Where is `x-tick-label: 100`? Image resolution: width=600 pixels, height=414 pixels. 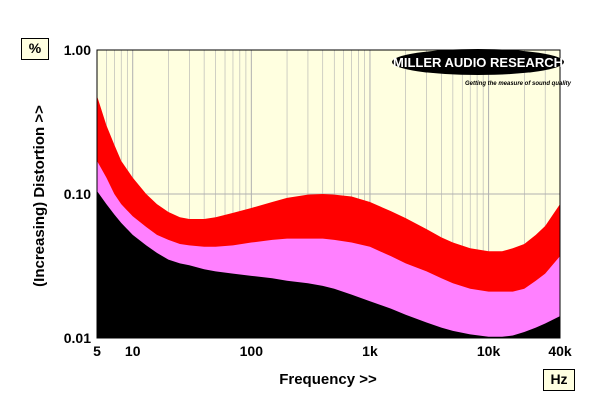
x-tick-label: 100 is located at coordinates (252, 351).